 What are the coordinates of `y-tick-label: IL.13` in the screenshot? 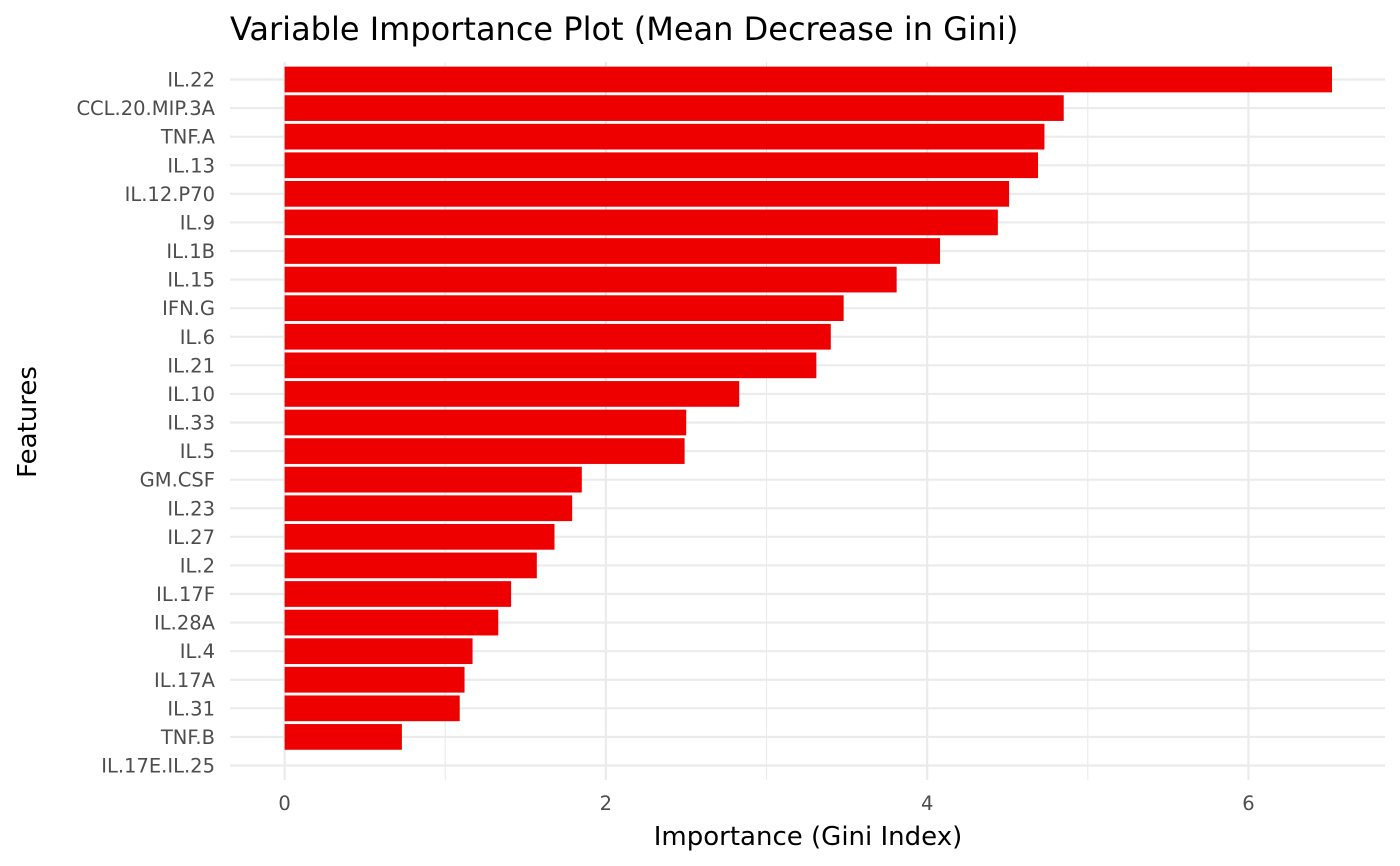 It's located at (191, 165).